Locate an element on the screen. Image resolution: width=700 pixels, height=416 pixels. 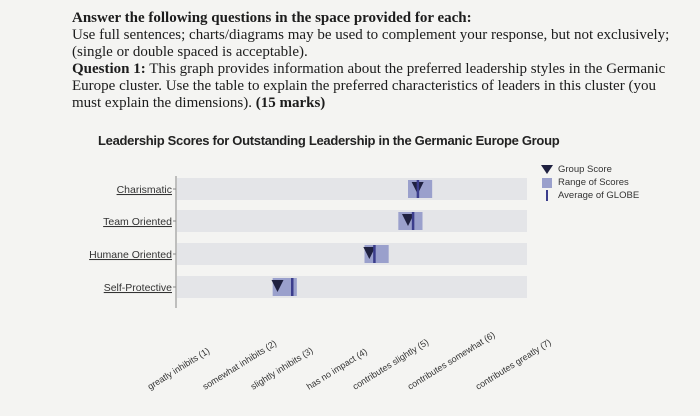
question-1-marks: (15 marks) is located at coordinates (290, 103).